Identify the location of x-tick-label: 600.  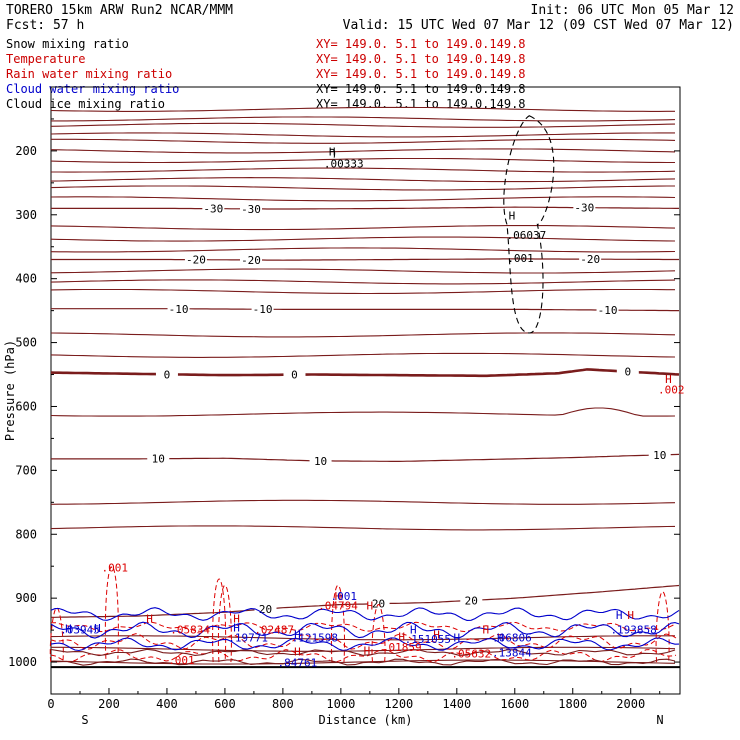
(225, 704).